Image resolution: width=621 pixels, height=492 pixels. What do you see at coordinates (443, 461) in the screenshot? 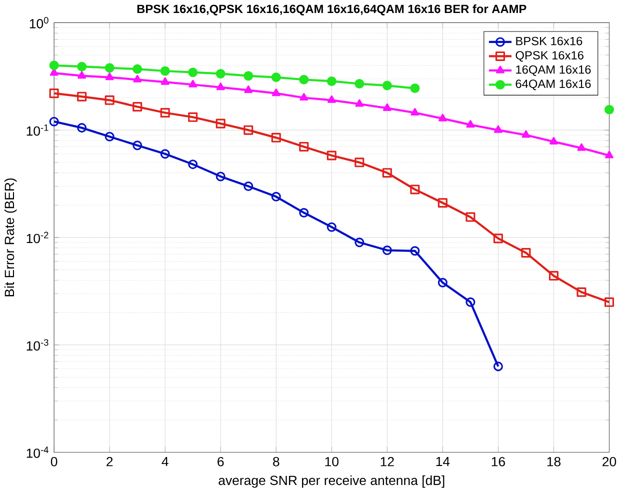
I see `x-tick-label: 14` at bounding box center [443, 461].